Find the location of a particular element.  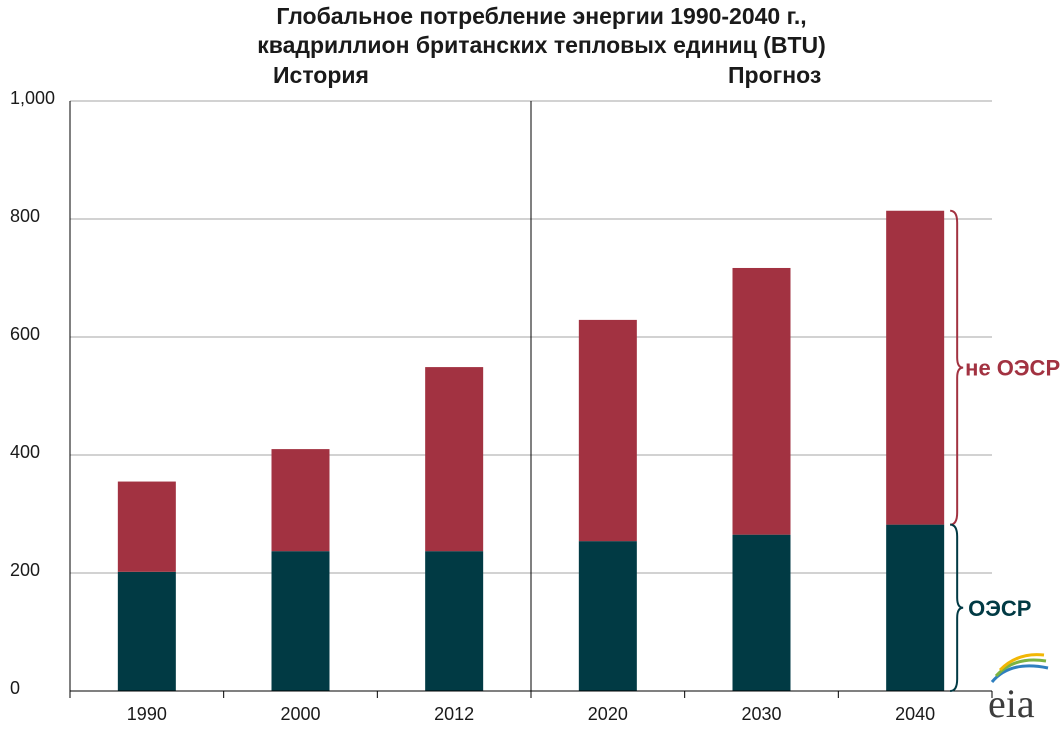

bar-oecd-1990 is located at coordinates (146, 631).